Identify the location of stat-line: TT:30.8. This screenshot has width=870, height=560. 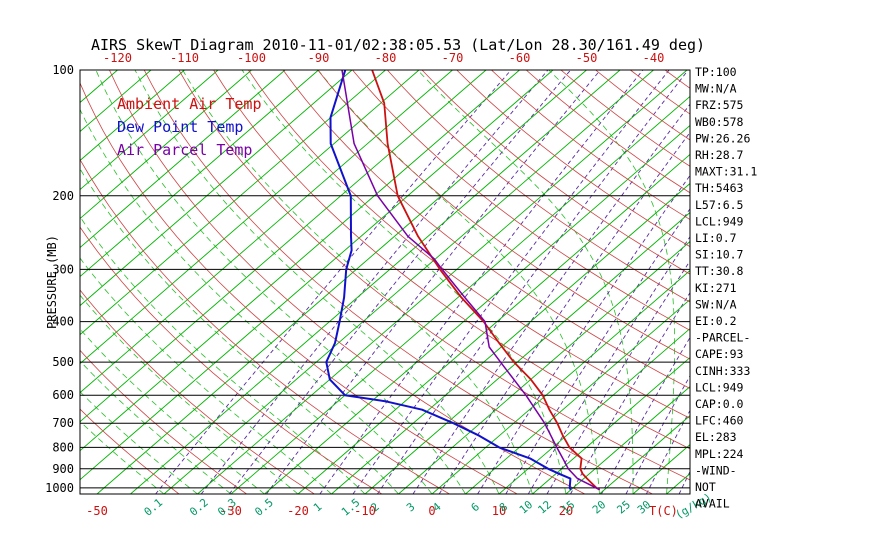
(719, 271).